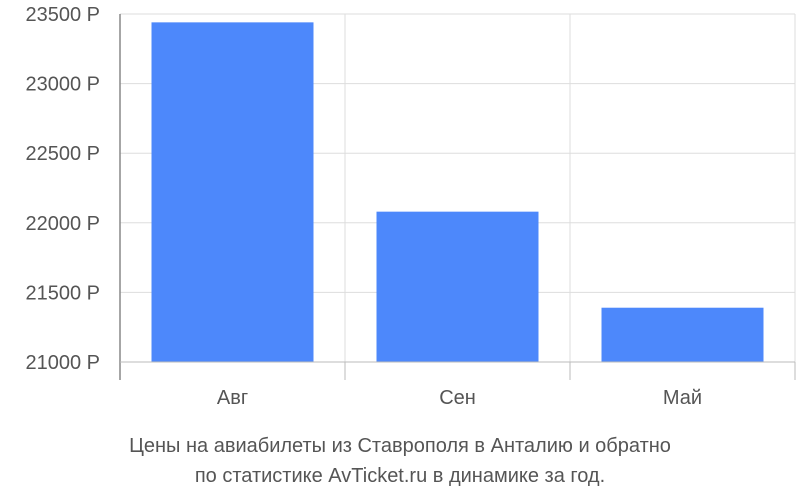  Describe the element at coordinates (682, 398) in the screenshot. I see `x-tick-label: Май` at that location.